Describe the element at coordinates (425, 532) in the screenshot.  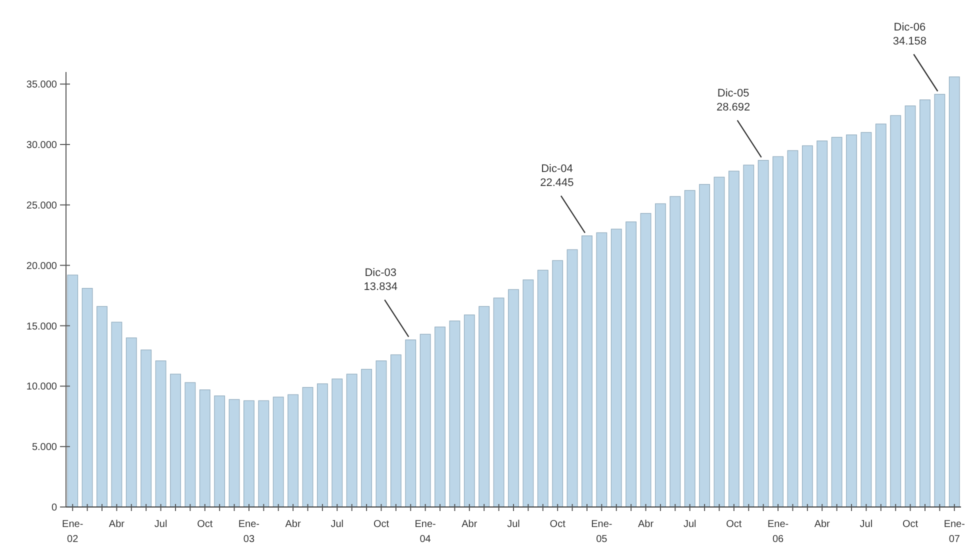
I see `x-tick-label: Ene-04` at that location.